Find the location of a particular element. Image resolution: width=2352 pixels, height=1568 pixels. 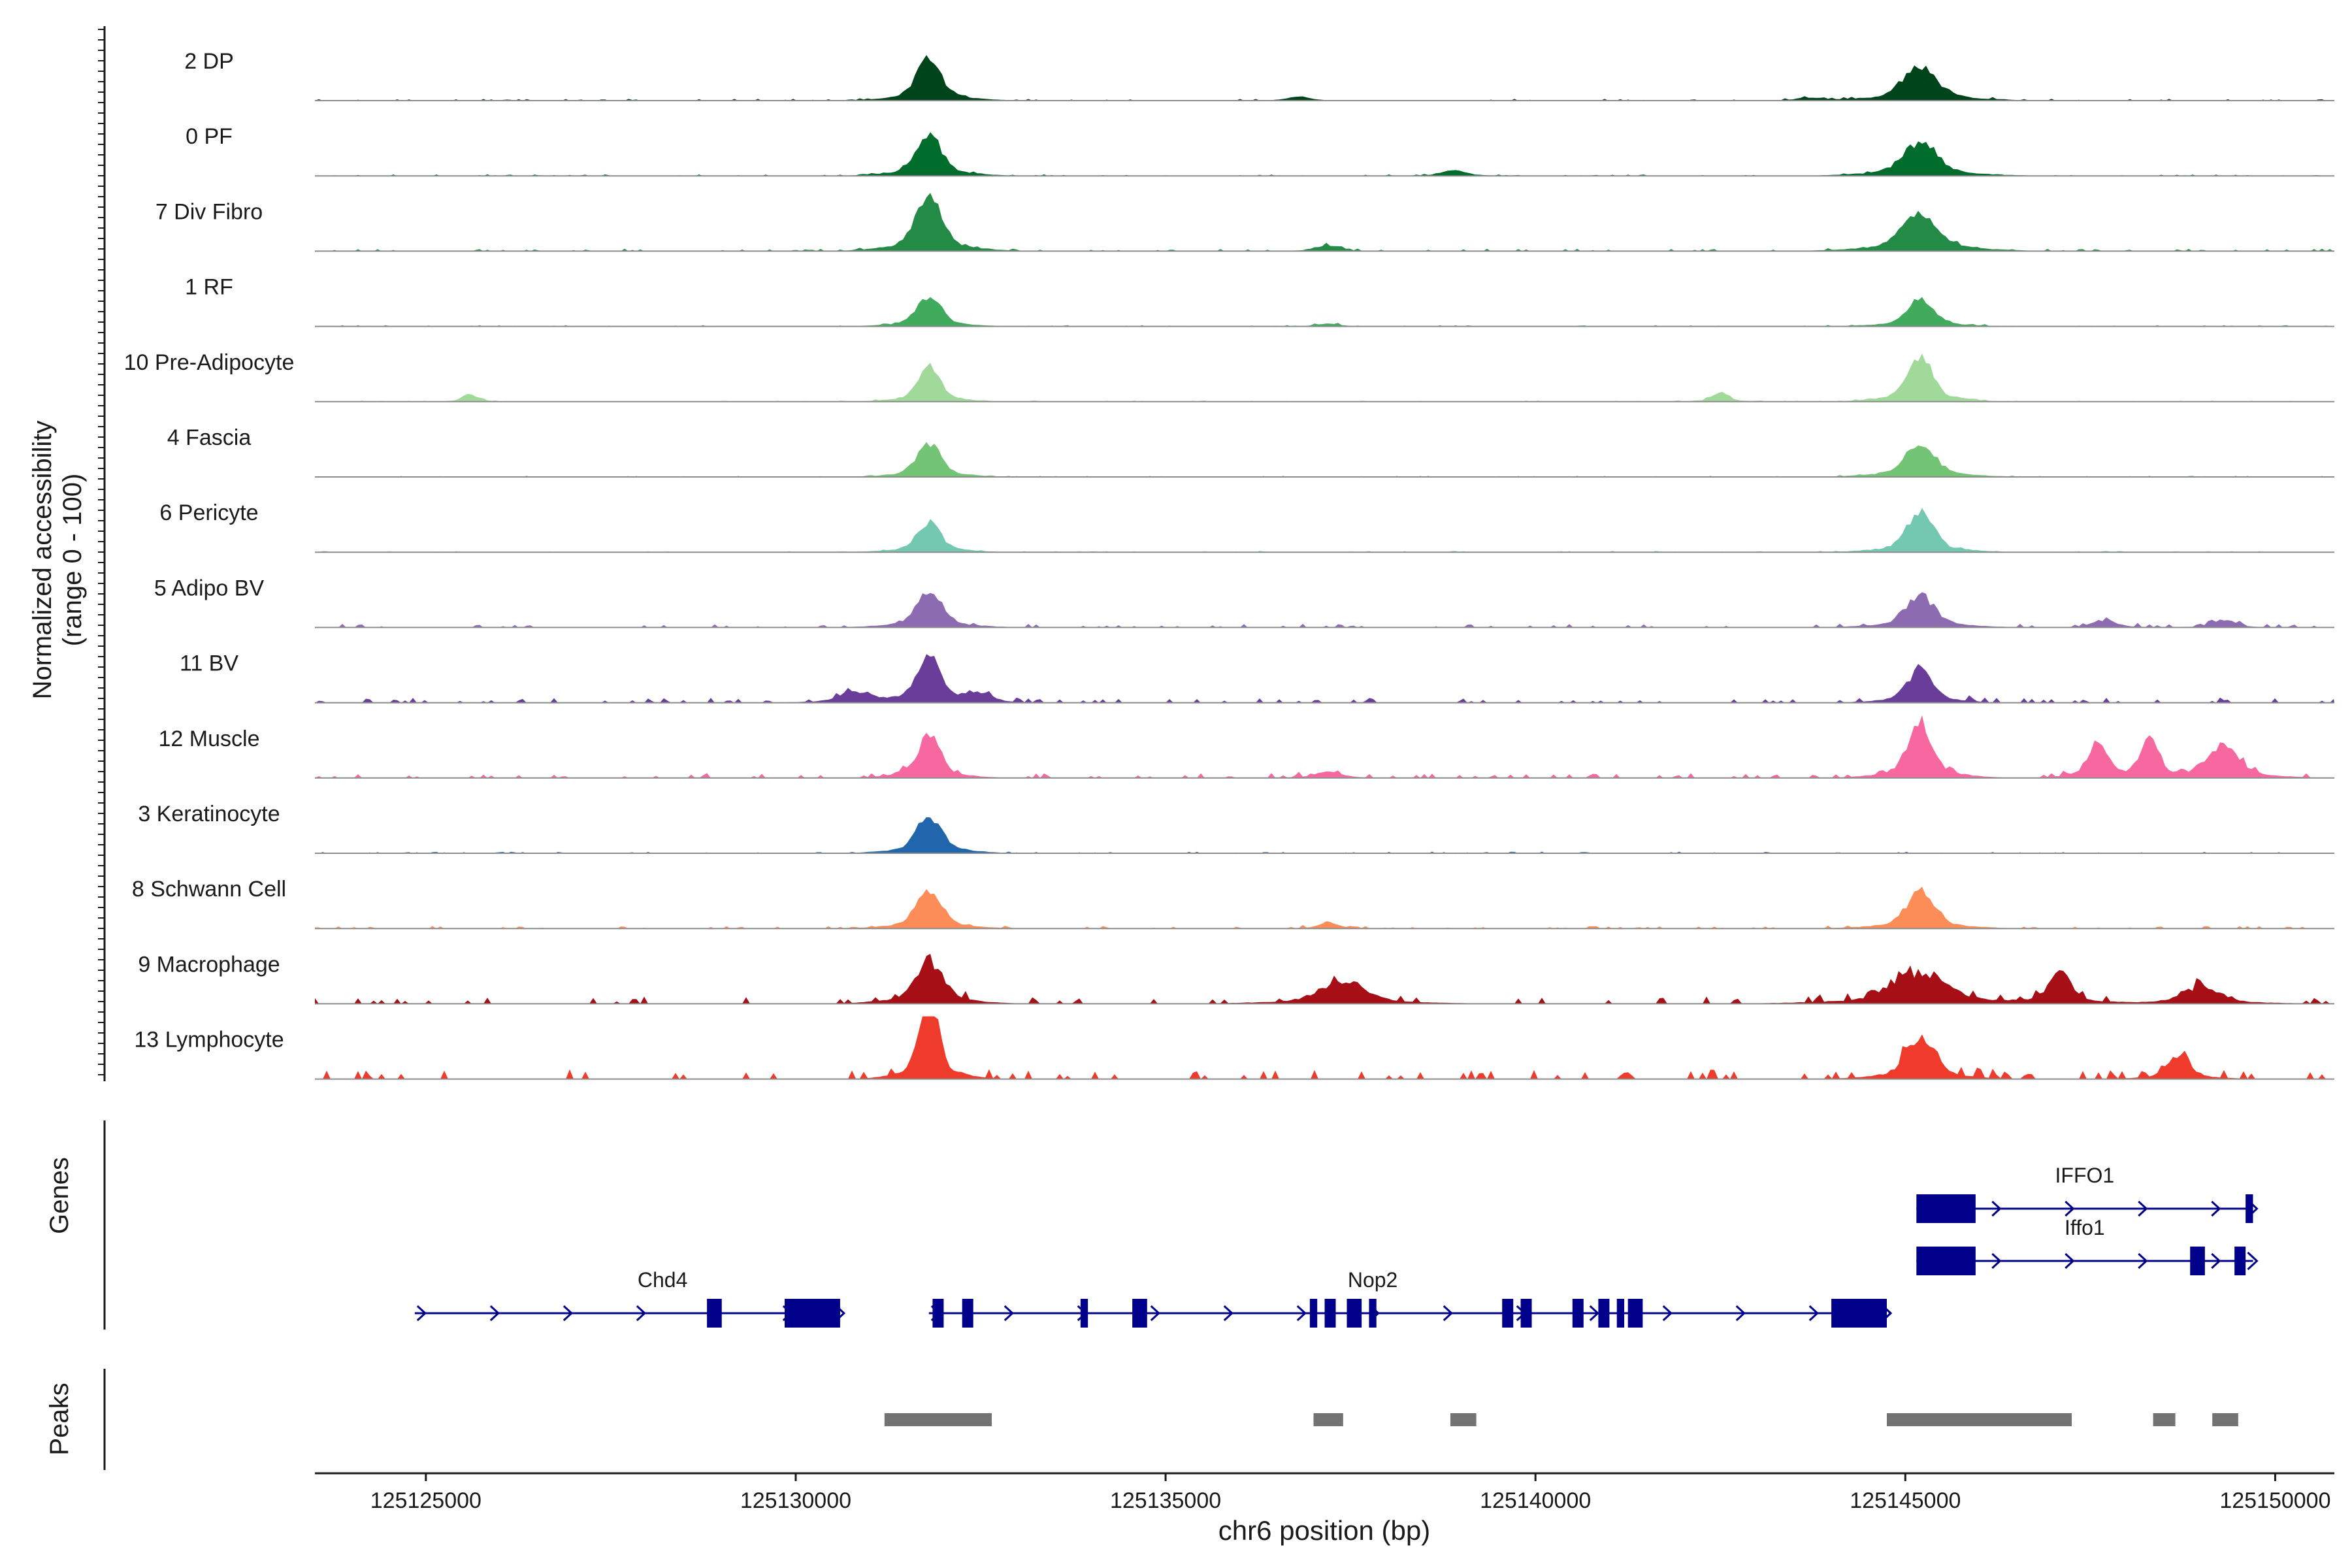

track-13: 13 Lymphocyte is located at coordinates (1234, 1048).